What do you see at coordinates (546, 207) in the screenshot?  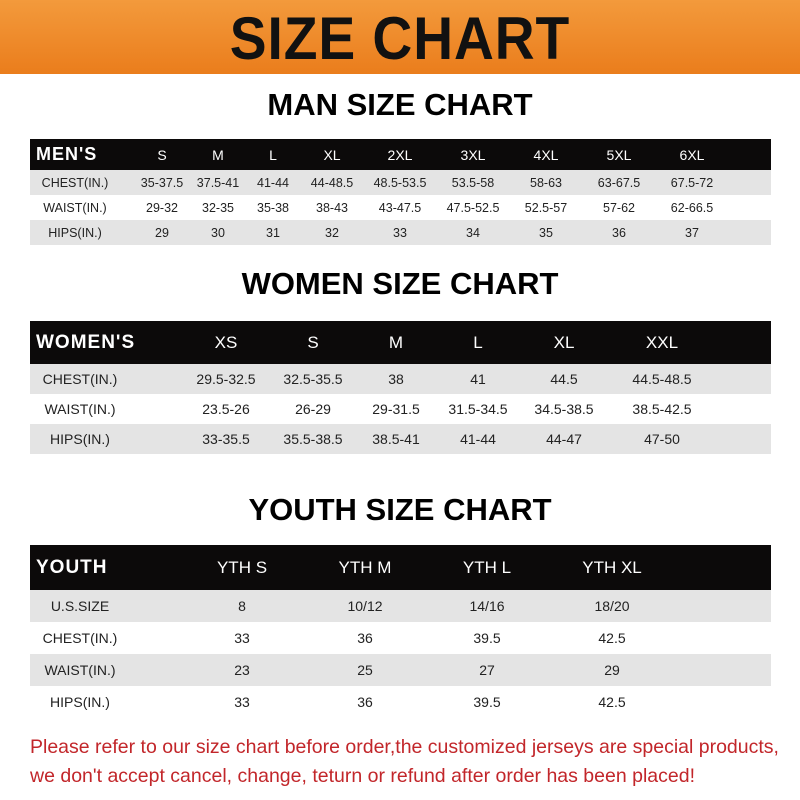 I see `table-cell: 52.5-57` at bounding box center [546, 207].